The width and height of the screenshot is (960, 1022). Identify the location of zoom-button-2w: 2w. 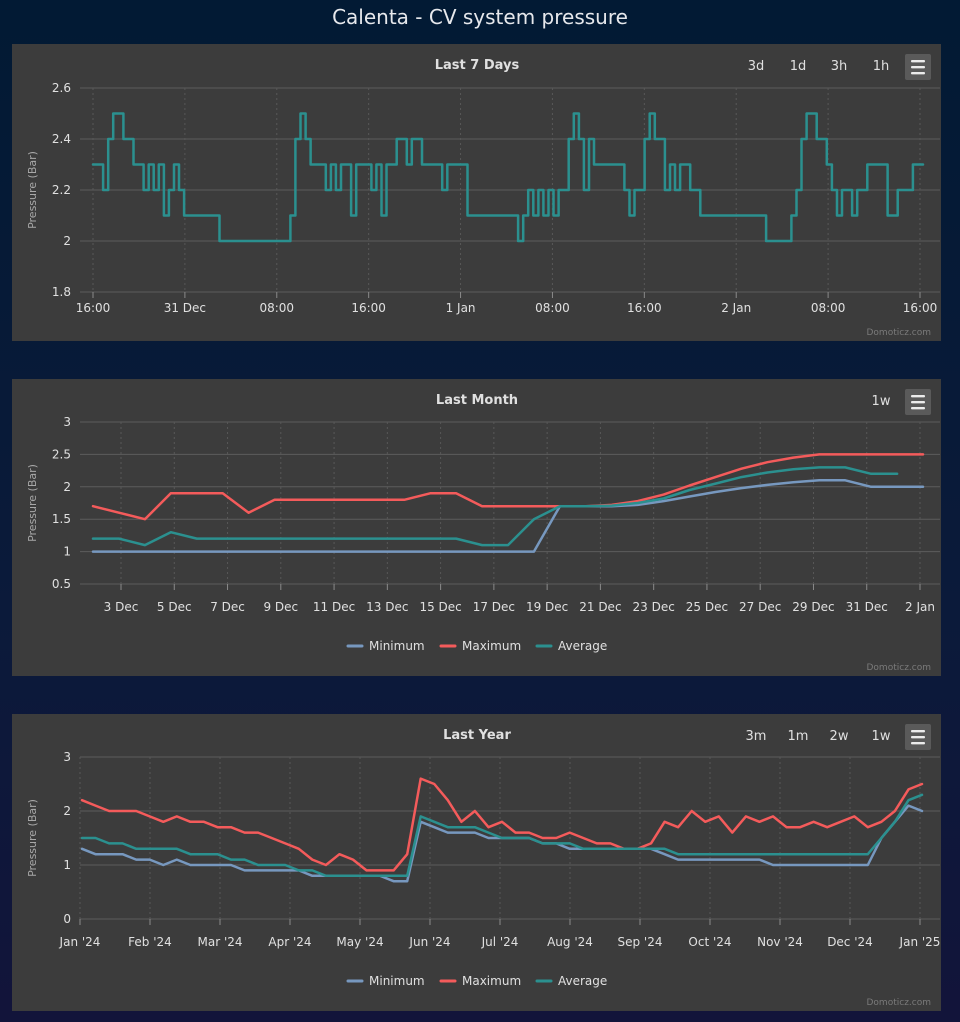
(839, 736).